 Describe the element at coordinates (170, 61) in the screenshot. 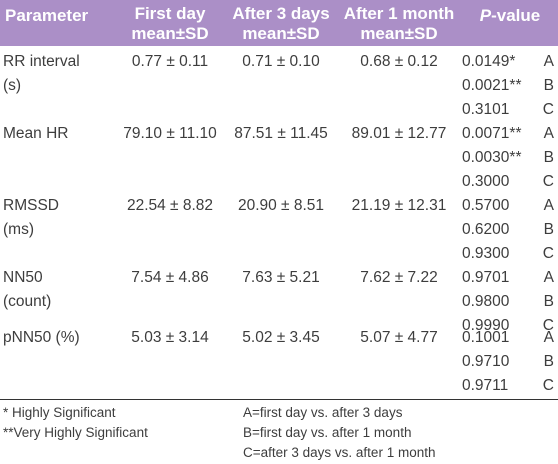

I see `first-day-value: 0.77 ± 0.11` at that location.